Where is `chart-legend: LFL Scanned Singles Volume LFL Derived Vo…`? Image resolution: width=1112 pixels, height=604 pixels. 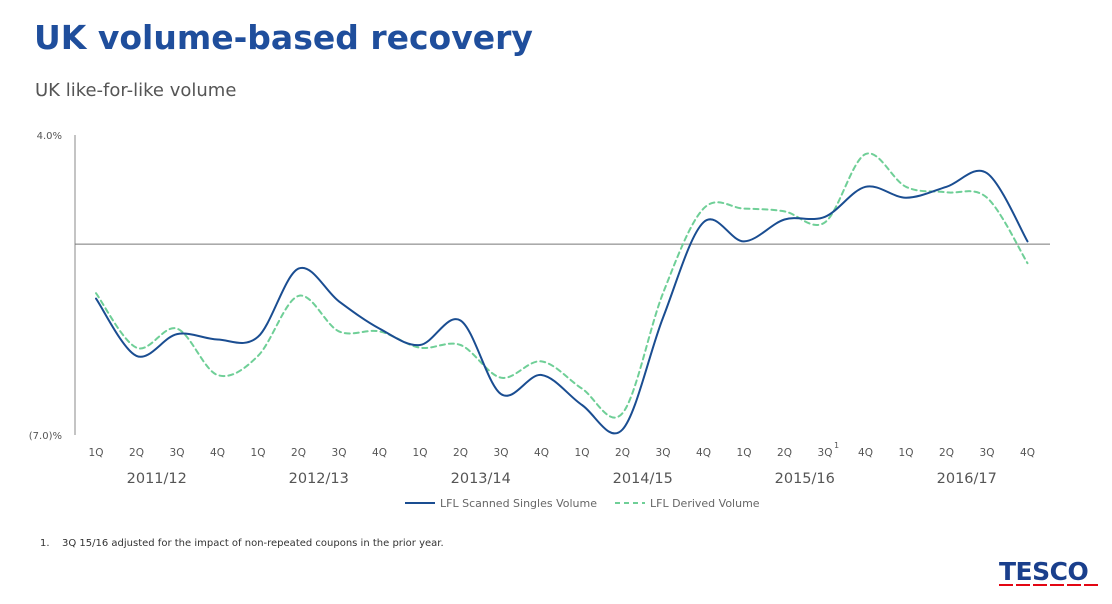 chart-legend: LFL Scanned Singles Volume LFL Derived Vo… is located at coordinates (582, 503).